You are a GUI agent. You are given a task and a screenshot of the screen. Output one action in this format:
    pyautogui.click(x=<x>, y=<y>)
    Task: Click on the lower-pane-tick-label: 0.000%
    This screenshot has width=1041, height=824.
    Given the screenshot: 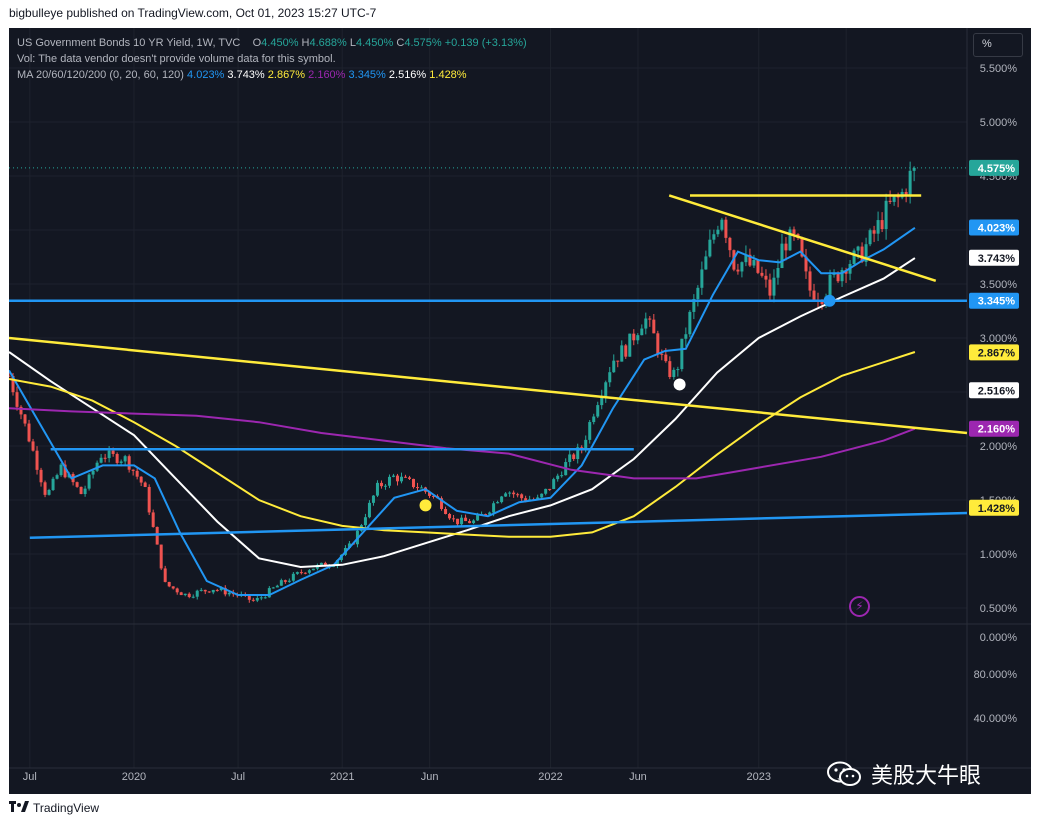 What is the action you would take?
    pyautogui.click(x=999, y=638)
    